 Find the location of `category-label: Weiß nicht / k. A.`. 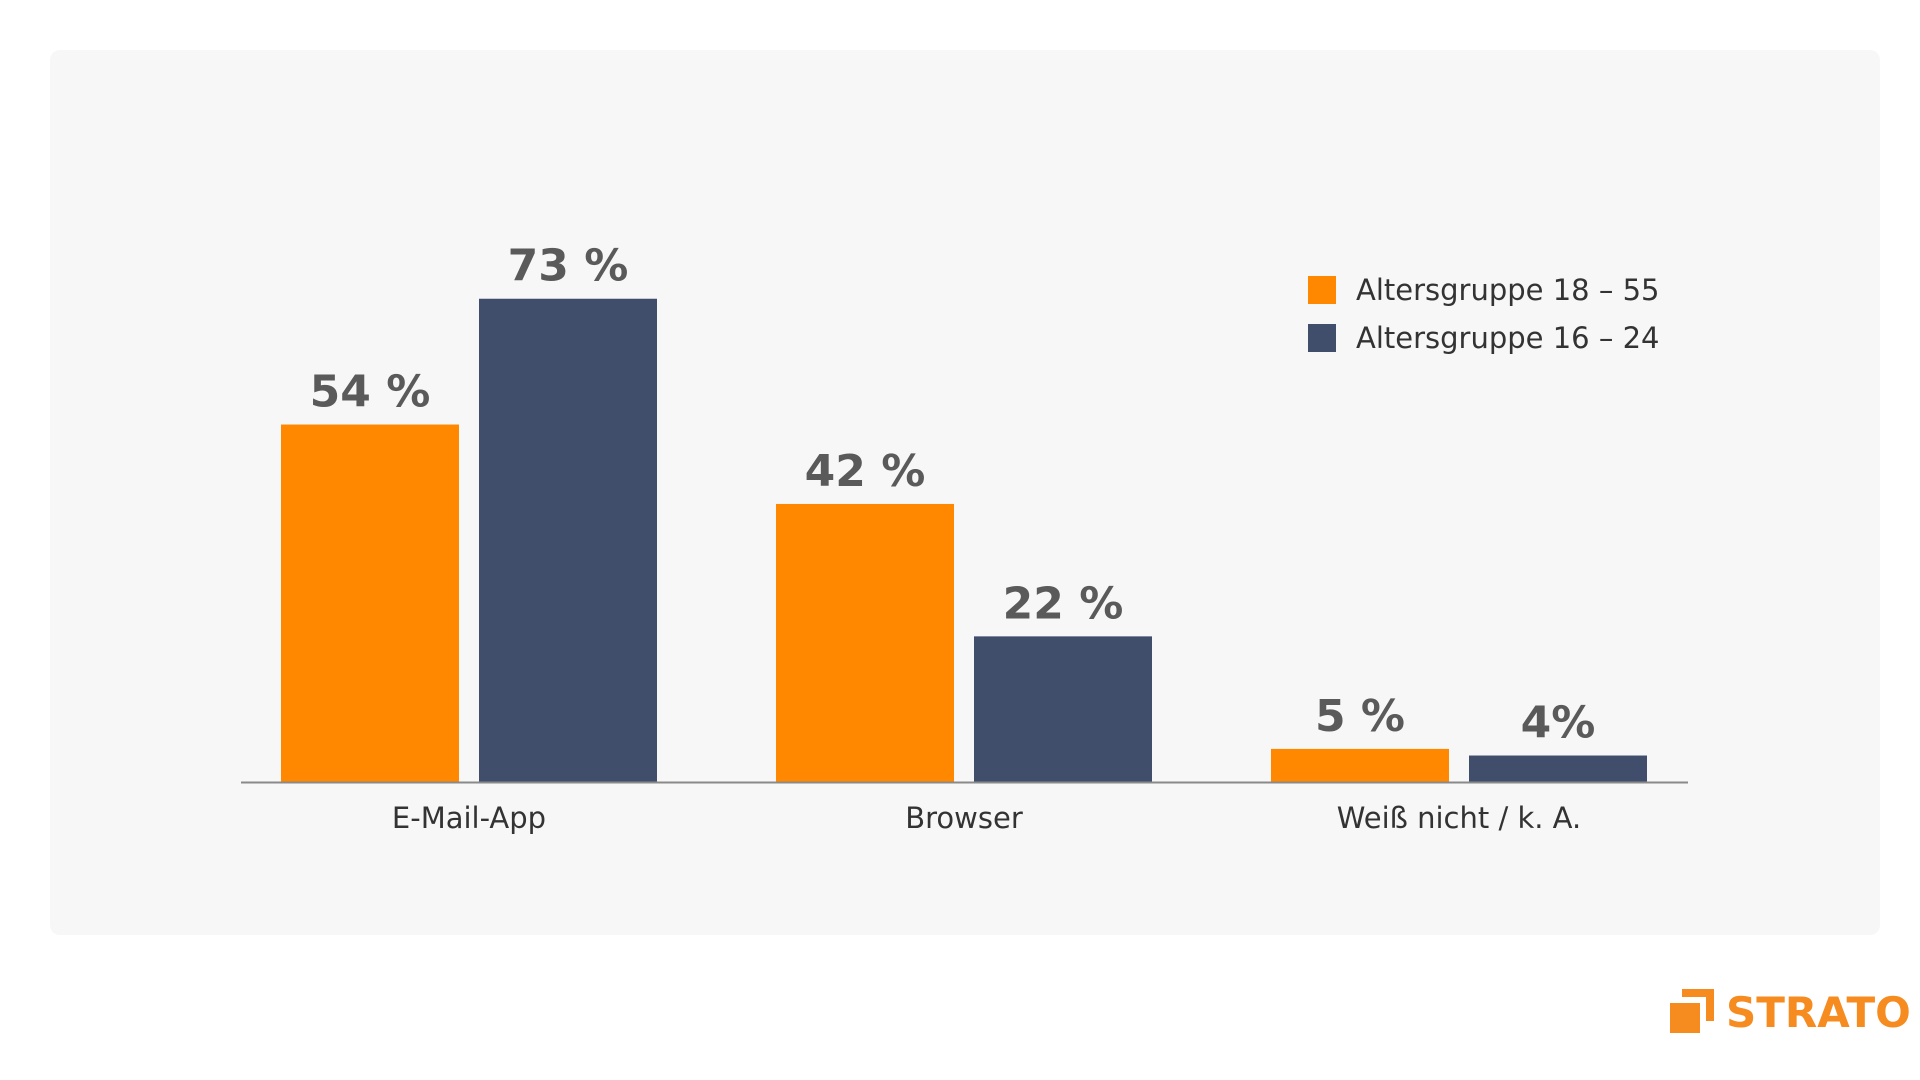

category-label: Weiß nicht / k. A. is located at coordinates (1459, 818).